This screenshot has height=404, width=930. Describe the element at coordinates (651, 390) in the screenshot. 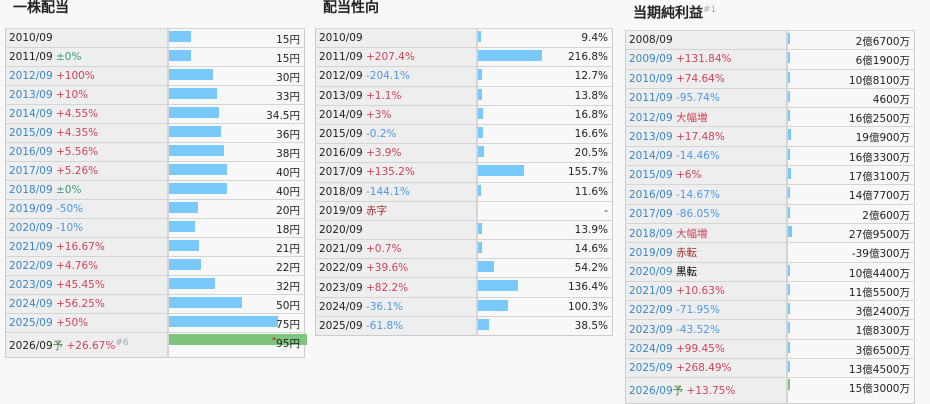

I see `period-label: 2026/09` at that location.